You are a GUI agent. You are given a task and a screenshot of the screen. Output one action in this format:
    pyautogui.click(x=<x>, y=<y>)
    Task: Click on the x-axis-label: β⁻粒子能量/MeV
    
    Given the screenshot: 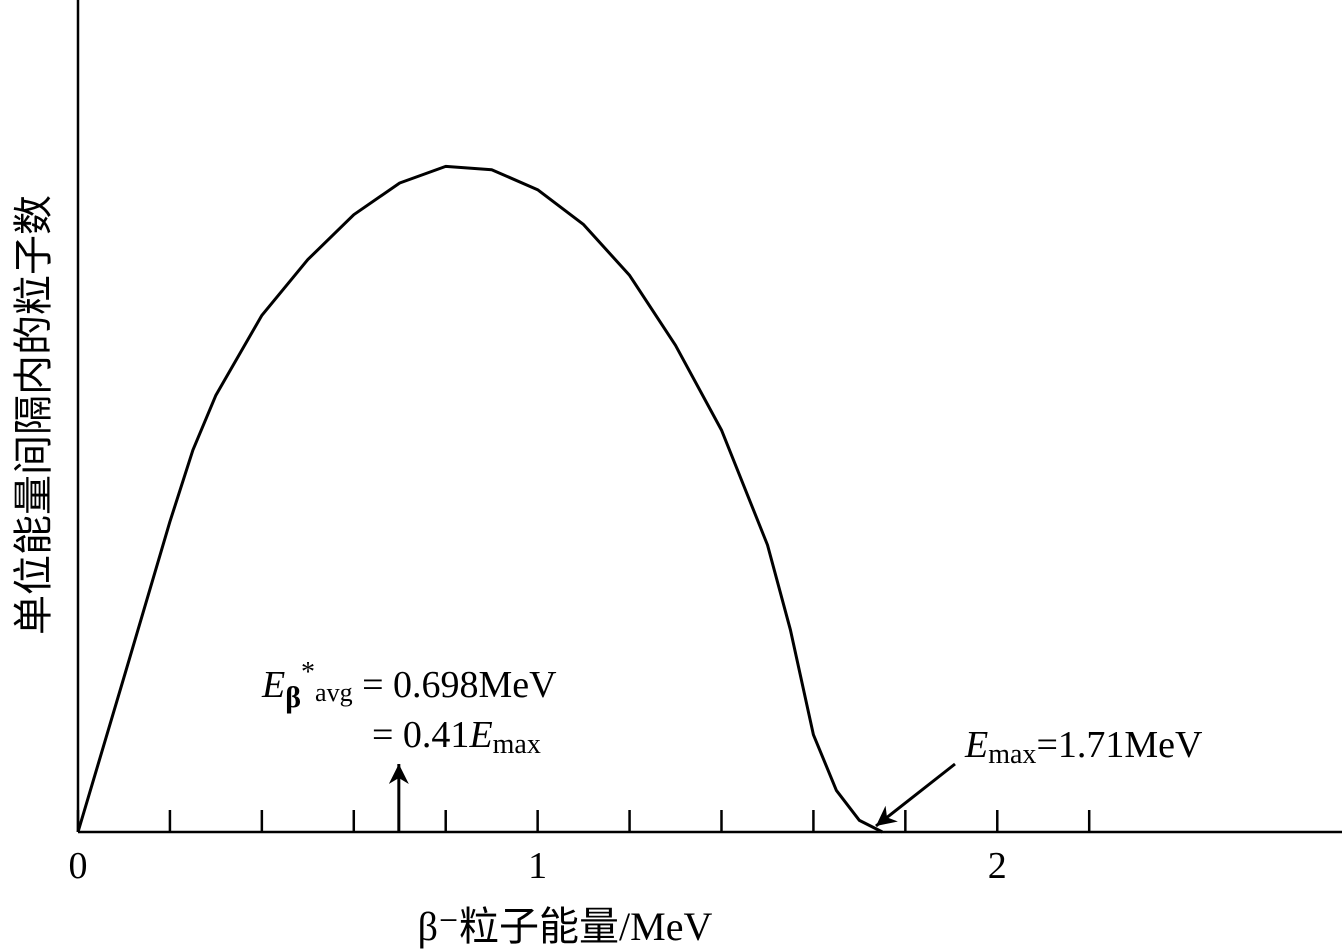 What is the action you would take?
    pyautogui.click(x=565, y=926)
    